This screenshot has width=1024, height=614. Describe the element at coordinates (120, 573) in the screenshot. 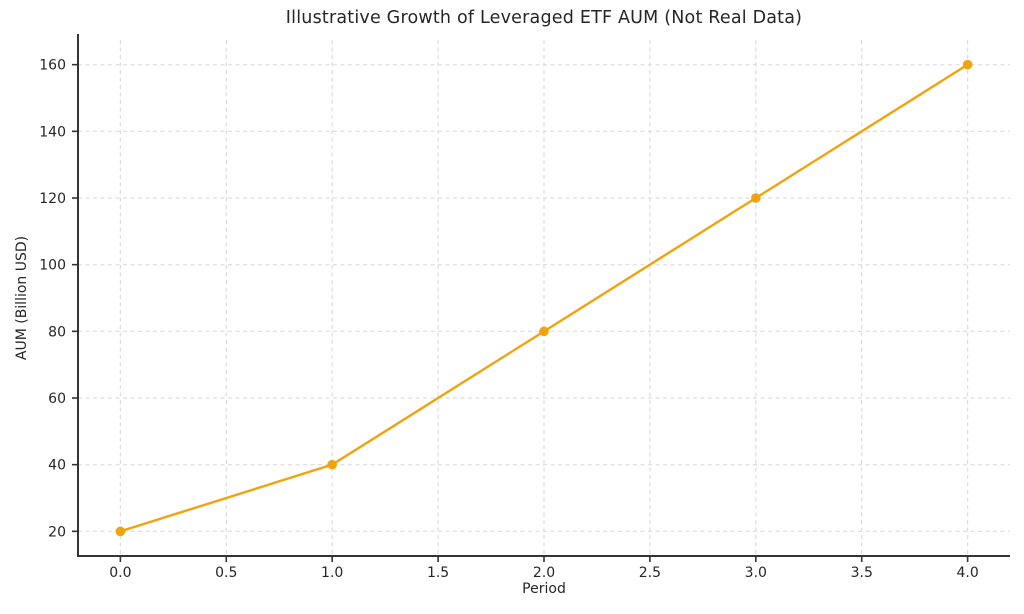

I see `x-tick-label: 0.0` at that location.